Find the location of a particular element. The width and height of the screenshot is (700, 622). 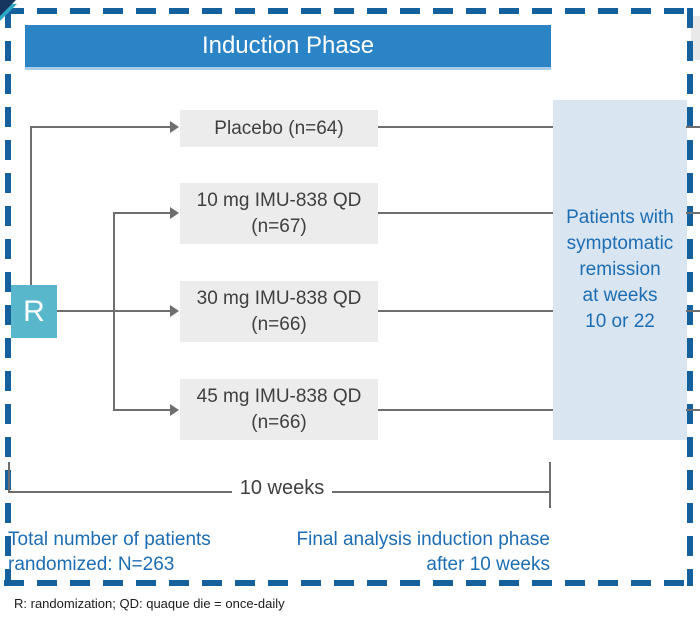

arm-label: 10 mg IMU-838 QD (n=67) is located at coordinates (279, 213).